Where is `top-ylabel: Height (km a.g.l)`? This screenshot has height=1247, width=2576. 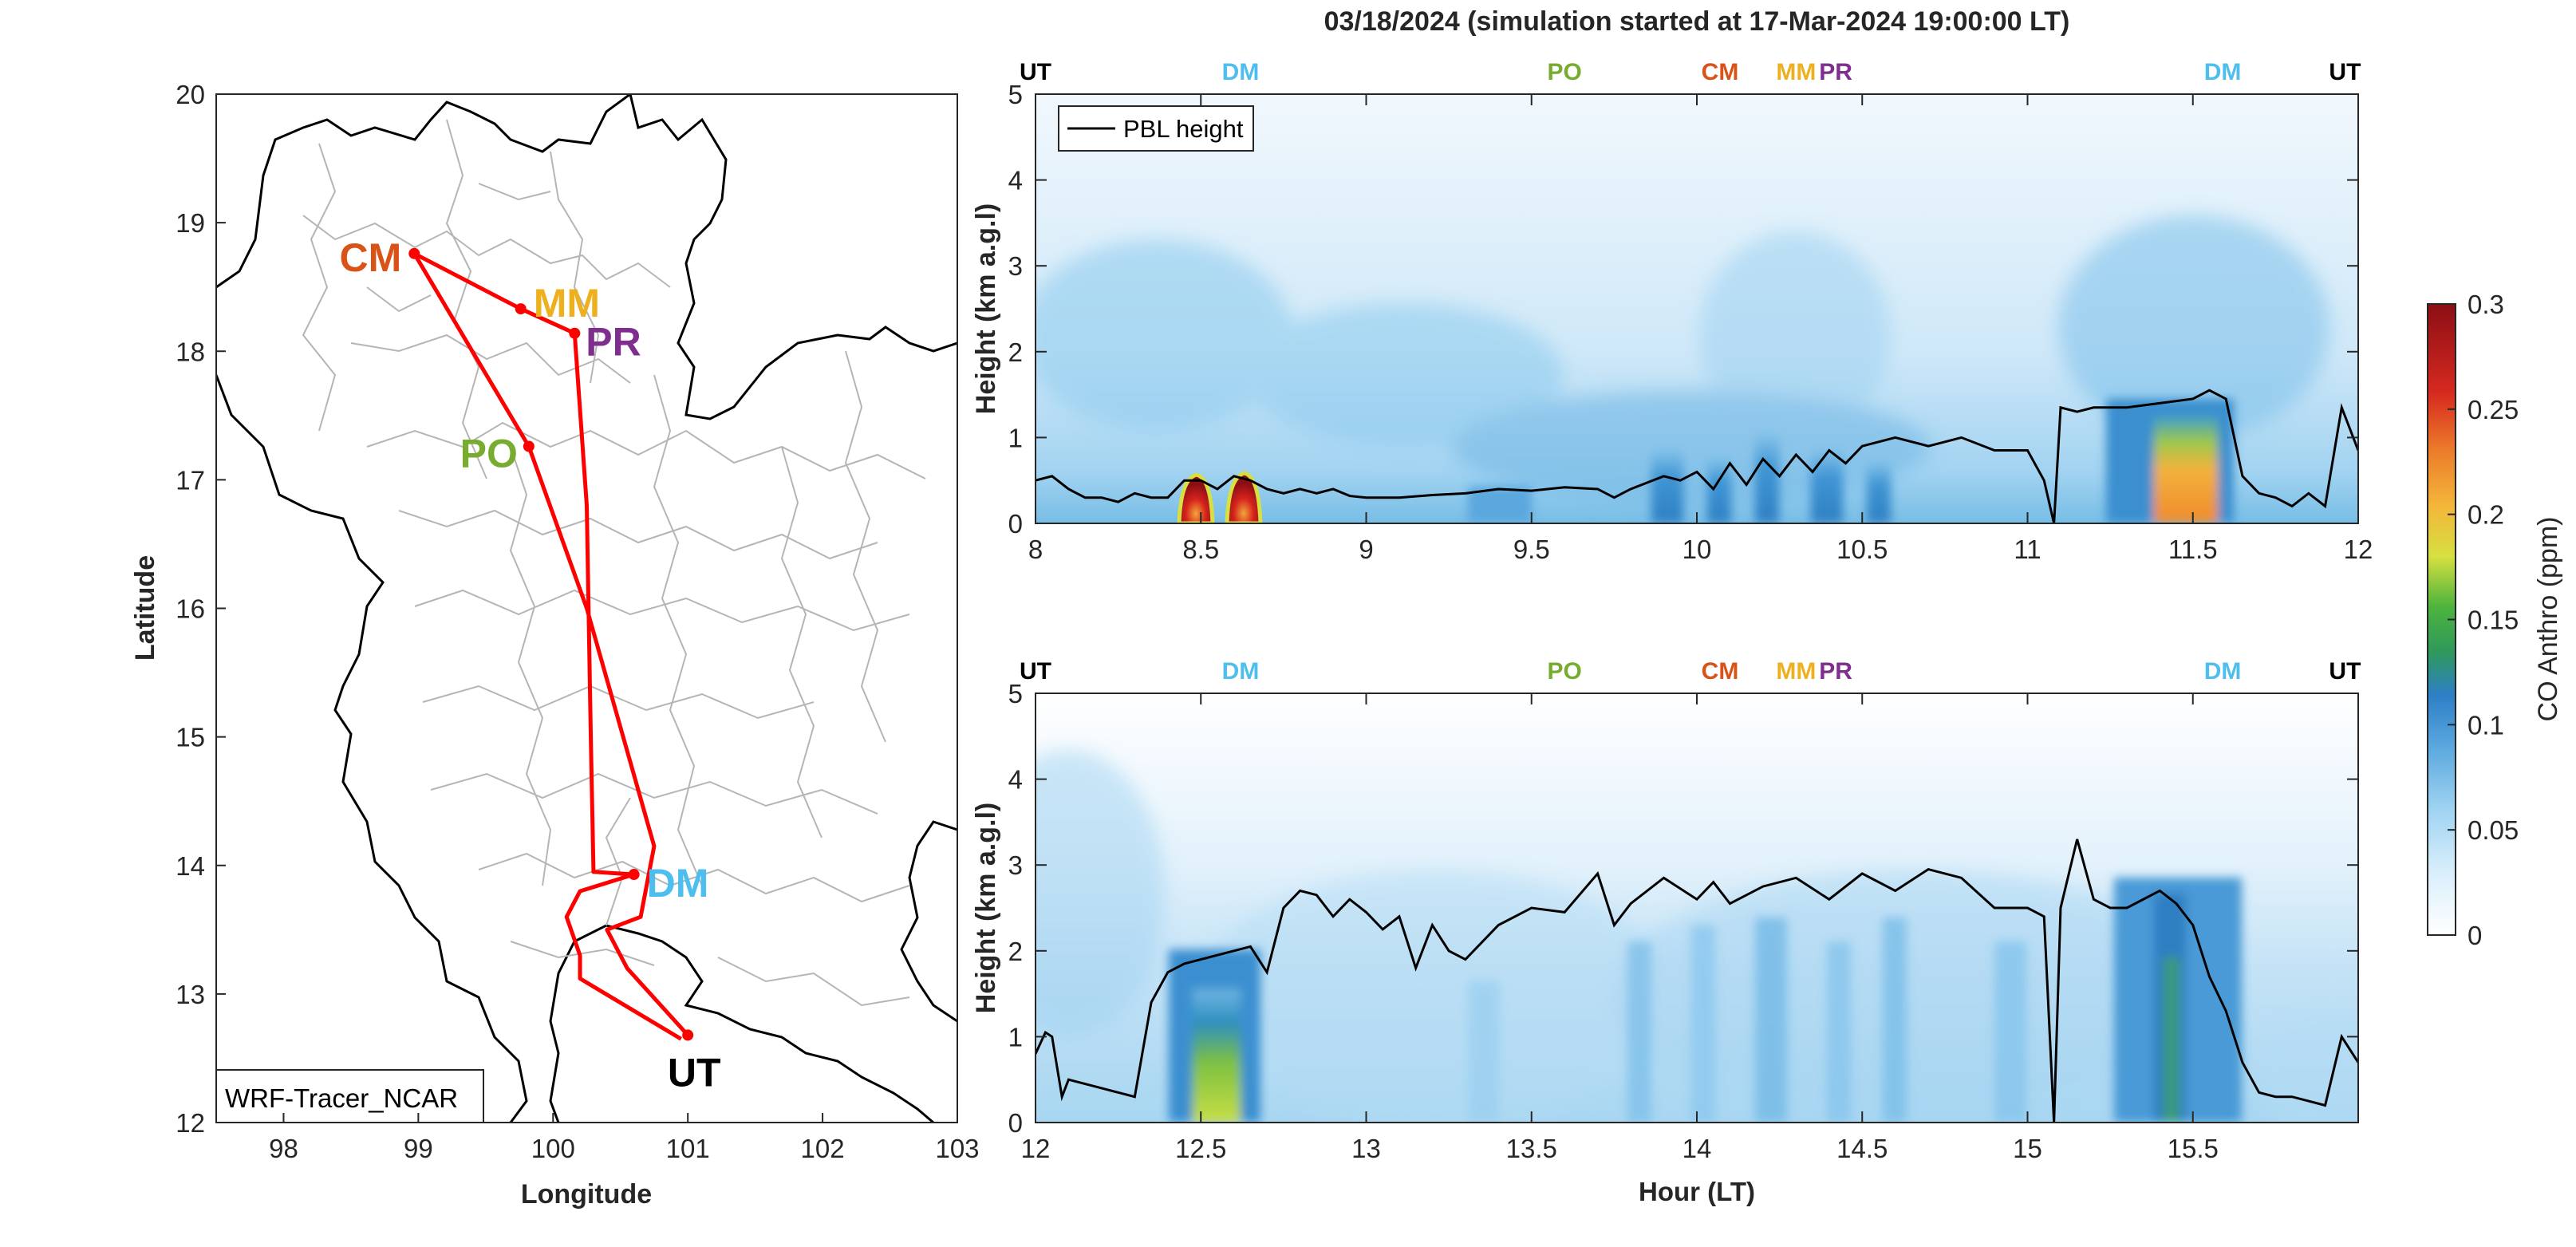
top-ylabel: Height (km a.g.l) is located at coordinates (986, 308).